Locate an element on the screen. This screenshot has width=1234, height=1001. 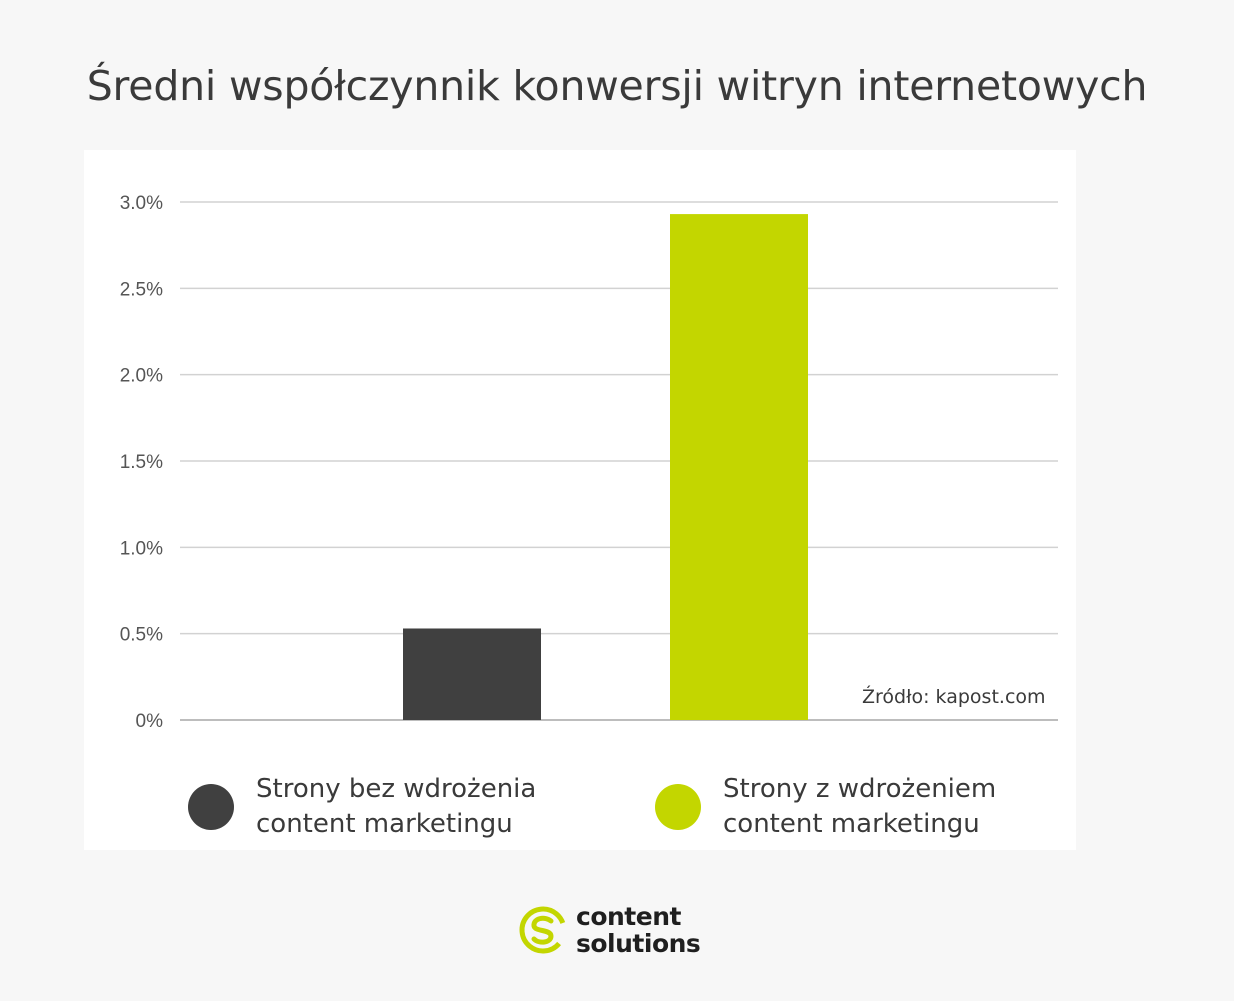
legend-label: Strony bez wdrożenia content marketingu is located at coordinates (396, 806).